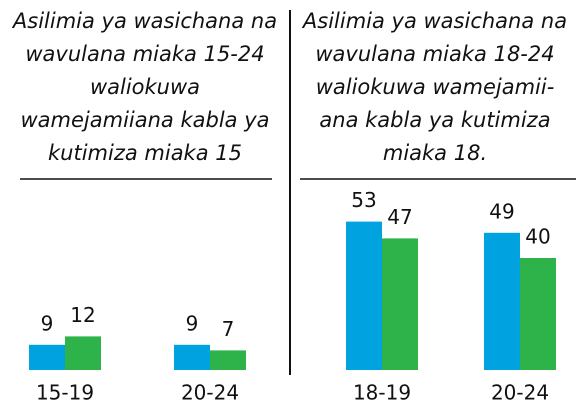 This screenshot has height=412, width=581. Describe the element at coordinates (228, 329) in the screenshot. I see `value-label: 7` at that location.